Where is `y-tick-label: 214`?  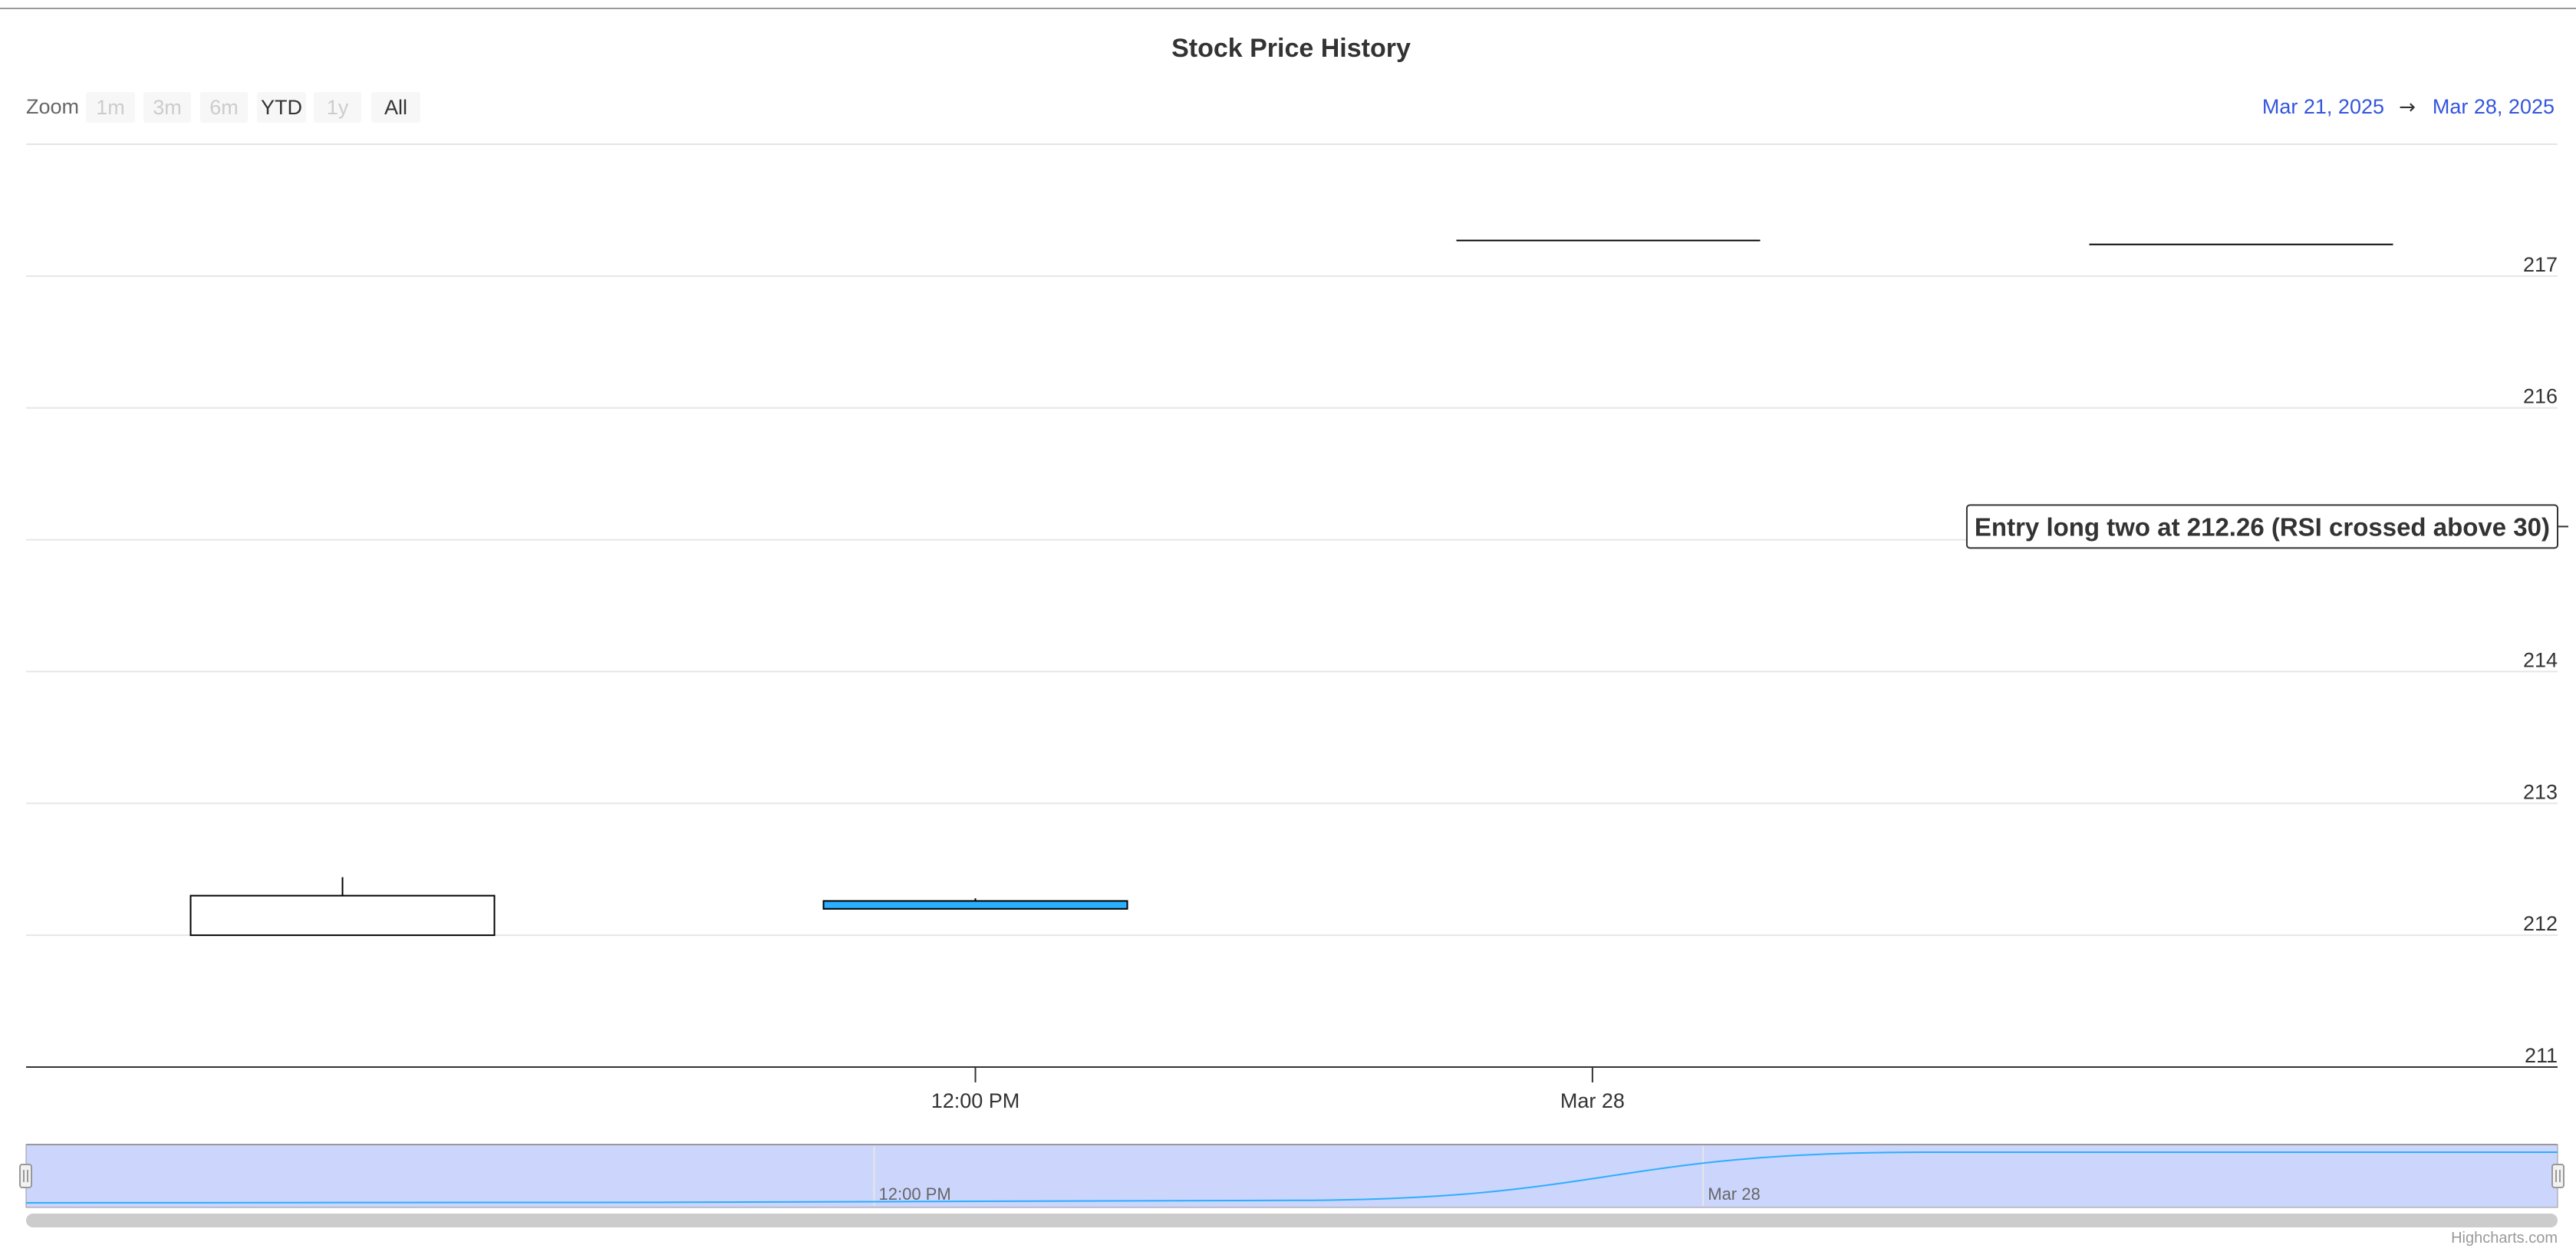
y-tick-label: 214 is located at coordinates (2540, 659).